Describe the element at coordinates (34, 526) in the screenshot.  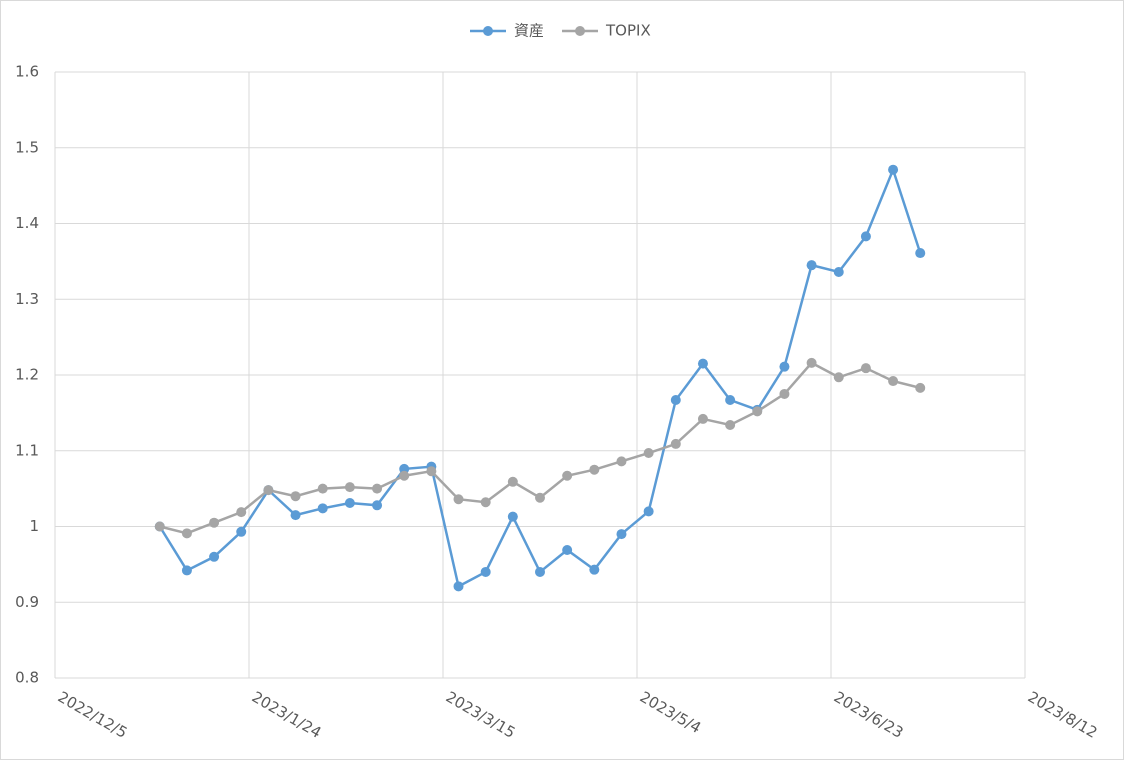
I see `y-tick-label: 1` at that location.